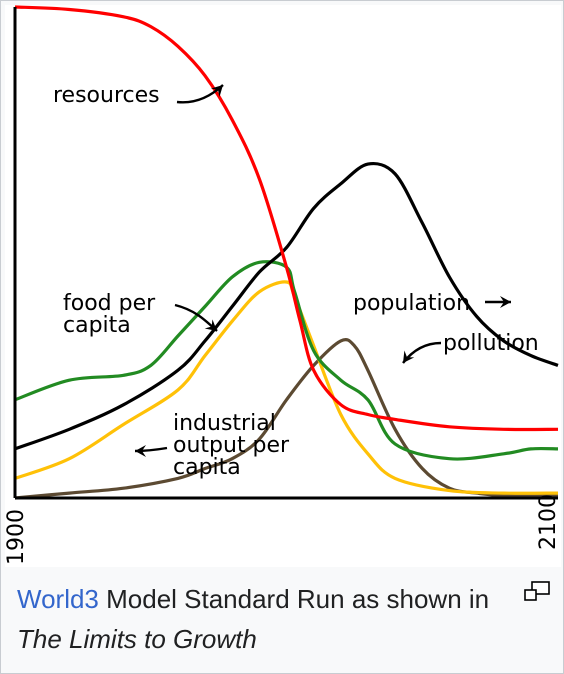  Describe the element at coordinates (58, 599) in the screenshot. I see `world3-link: World3` at that location.